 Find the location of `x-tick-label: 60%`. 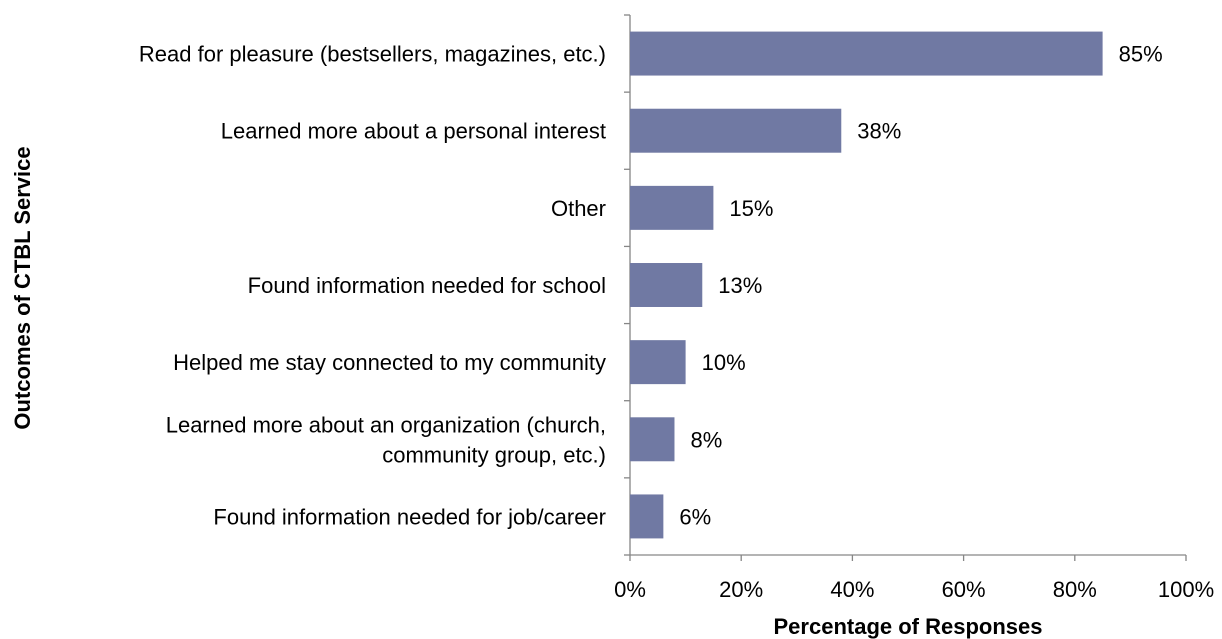

x-tick-label: 60% is located at coordinates (964, 589).